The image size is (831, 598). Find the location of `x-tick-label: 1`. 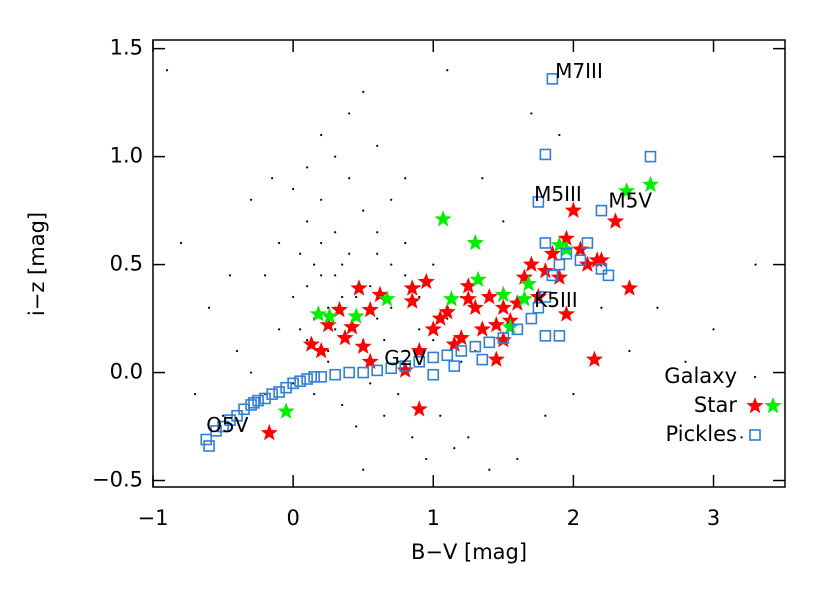

x-tick-label: 1 is located at coordinates (433, 518).